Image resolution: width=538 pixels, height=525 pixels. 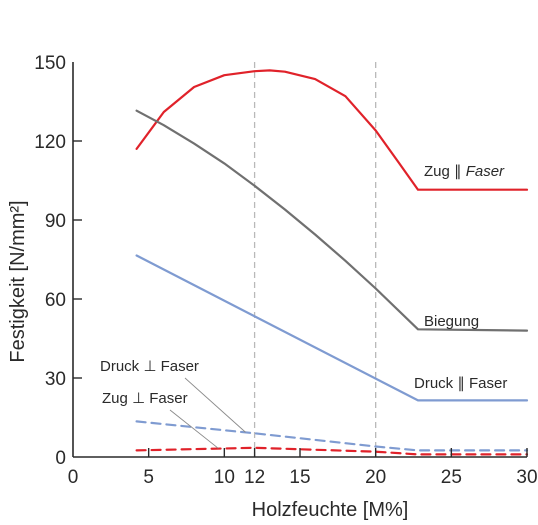 I want to click on series-label-4: Zug ⊥ Faser, so click(x=145, y=398).